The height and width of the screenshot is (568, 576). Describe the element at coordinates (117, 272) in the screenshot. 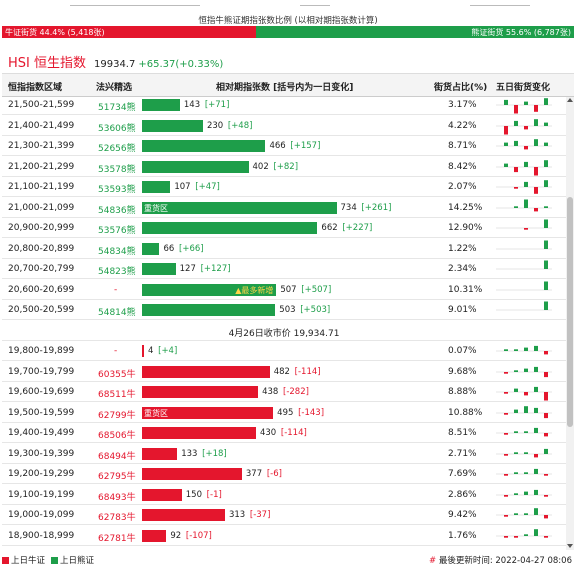

I see `row-code: 54823熊` at that location.